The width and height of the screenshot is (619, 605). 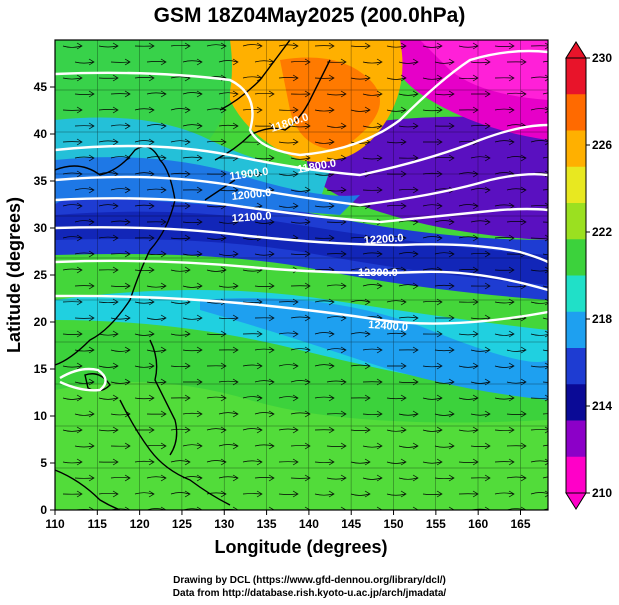 What do you see at coordinates (576, 275) in the screenshot?
I see `colorbar` at bounding box center [576, 275].